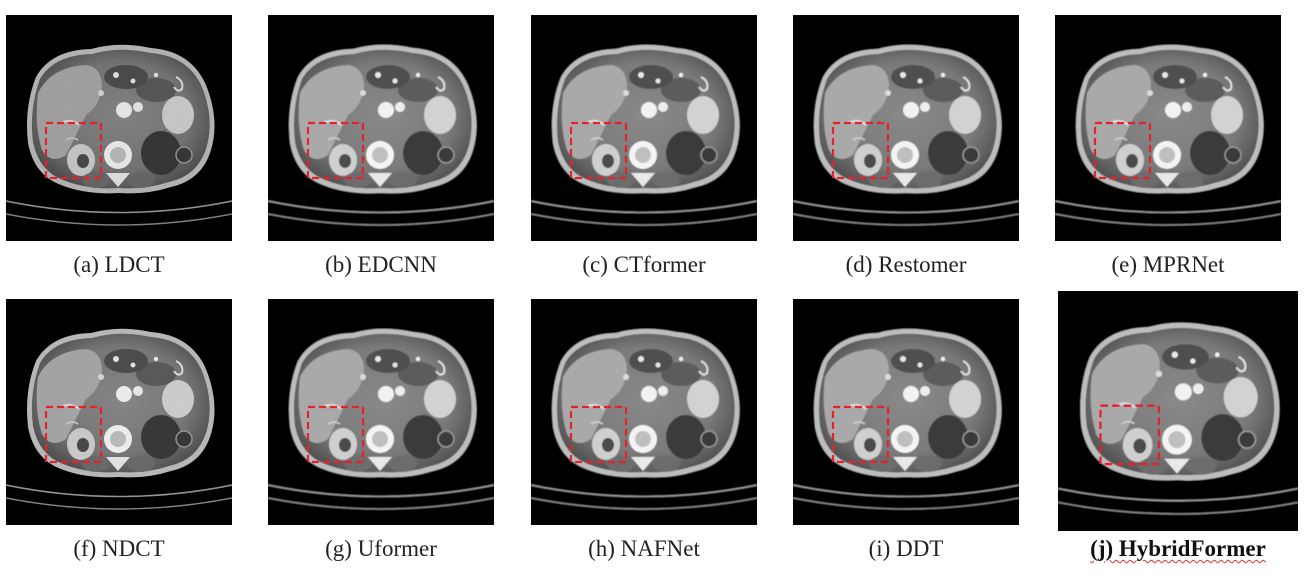 The image size is (1304, 583). I want to click on ct-image-a, so click(119, 128).